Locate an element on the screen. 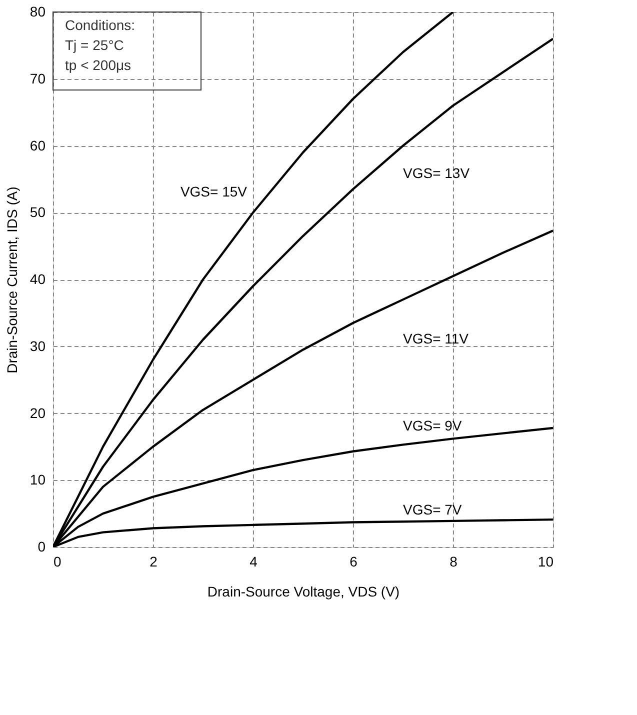 This screenshot has width=637, height=715. y-tick-label: 30 is located at coordinates (38, 346).